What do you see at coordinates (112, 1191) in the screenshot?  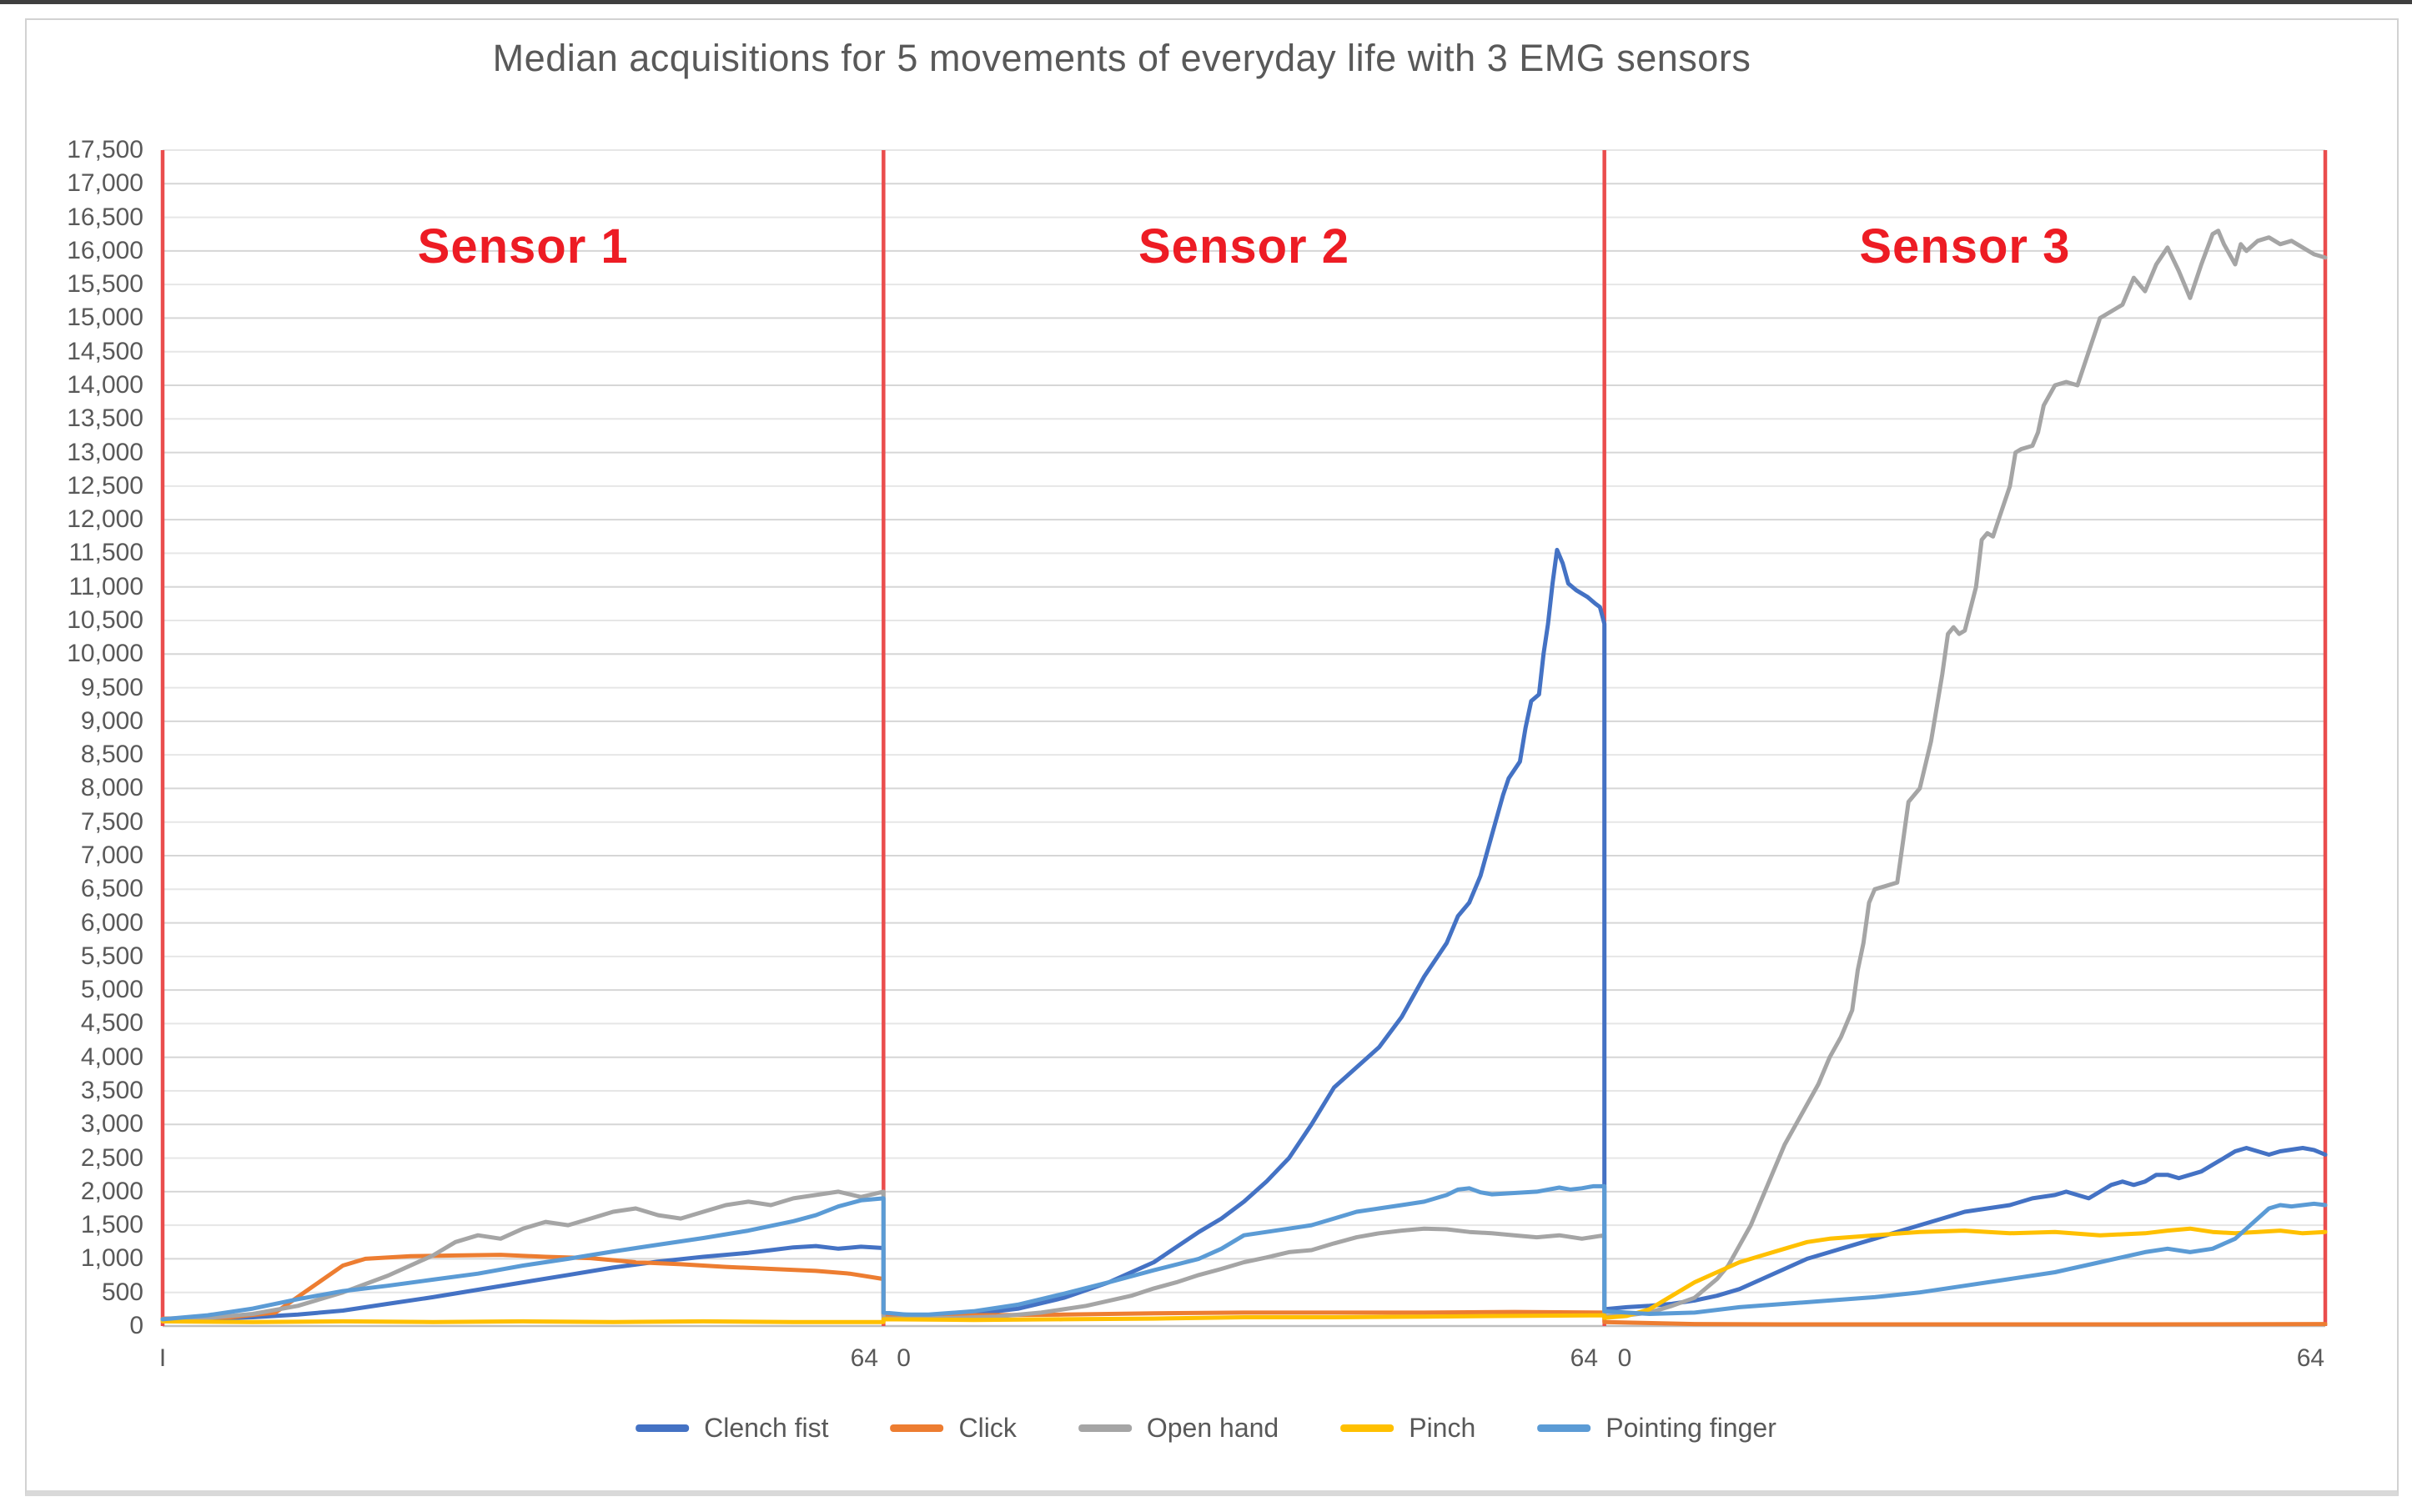 I see `y-axis-tick-label: 2,000` at bounding box center [112, 1191].